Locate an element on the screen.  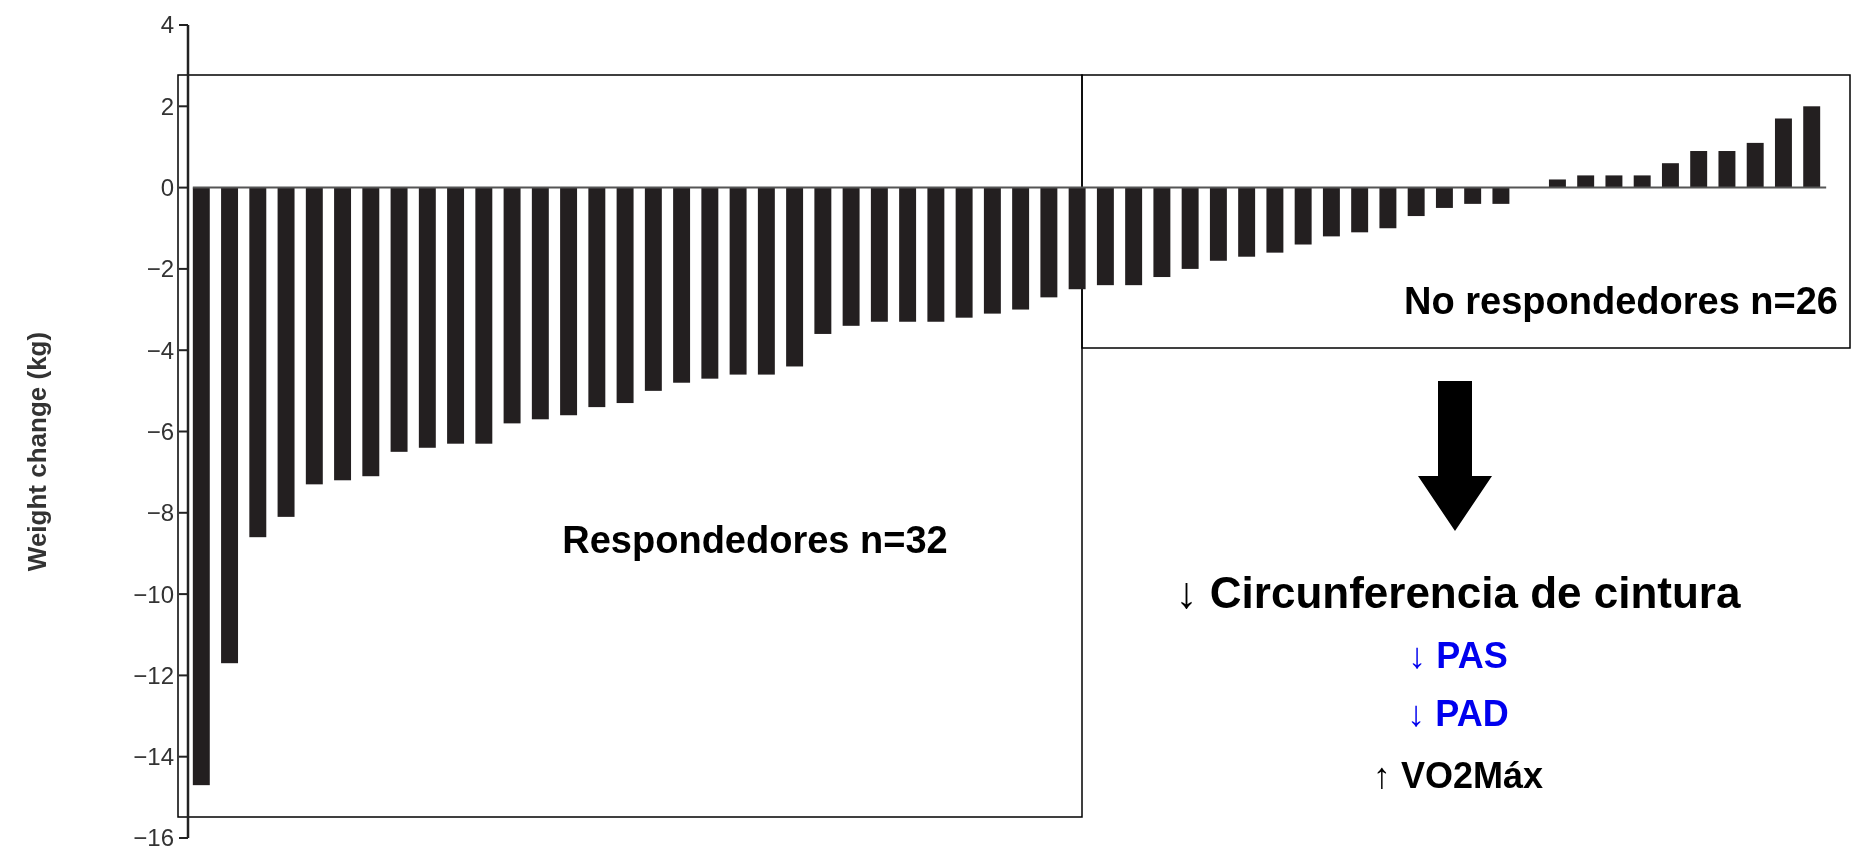
y-tick-label: −6 is located at coordinates (160, 431).